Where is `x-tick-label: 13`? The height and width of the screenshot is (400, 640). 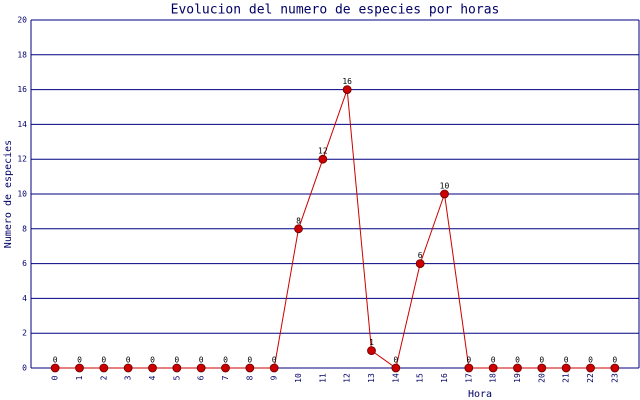
x-tick-label: 13 is located at coordinates (371, 378).